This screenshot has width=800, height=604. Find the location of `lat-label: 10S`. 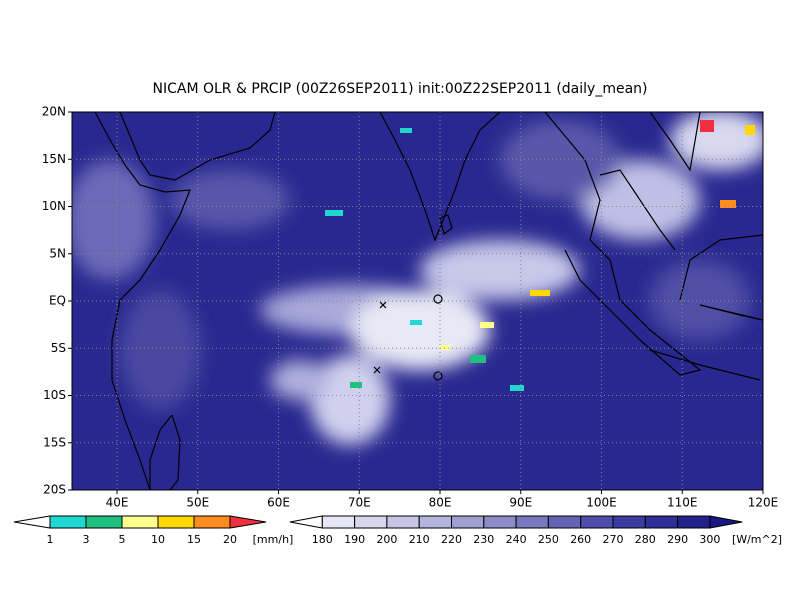

lat-label: 10S is located at coordinates (54, 395).